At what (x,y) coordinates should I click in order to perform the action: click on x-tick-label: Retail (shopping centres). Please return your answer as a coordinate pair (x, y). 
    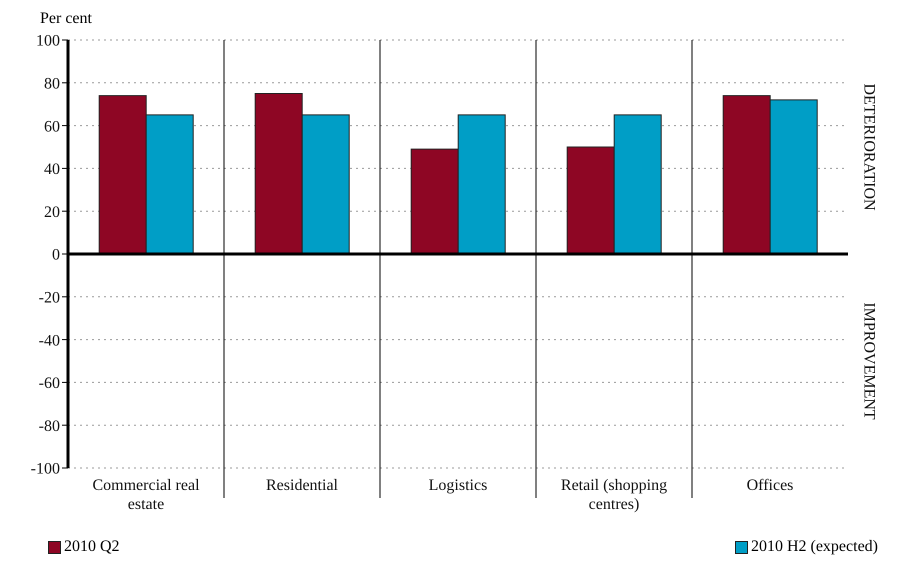
    Looking at the image, I should click on (614, 495).